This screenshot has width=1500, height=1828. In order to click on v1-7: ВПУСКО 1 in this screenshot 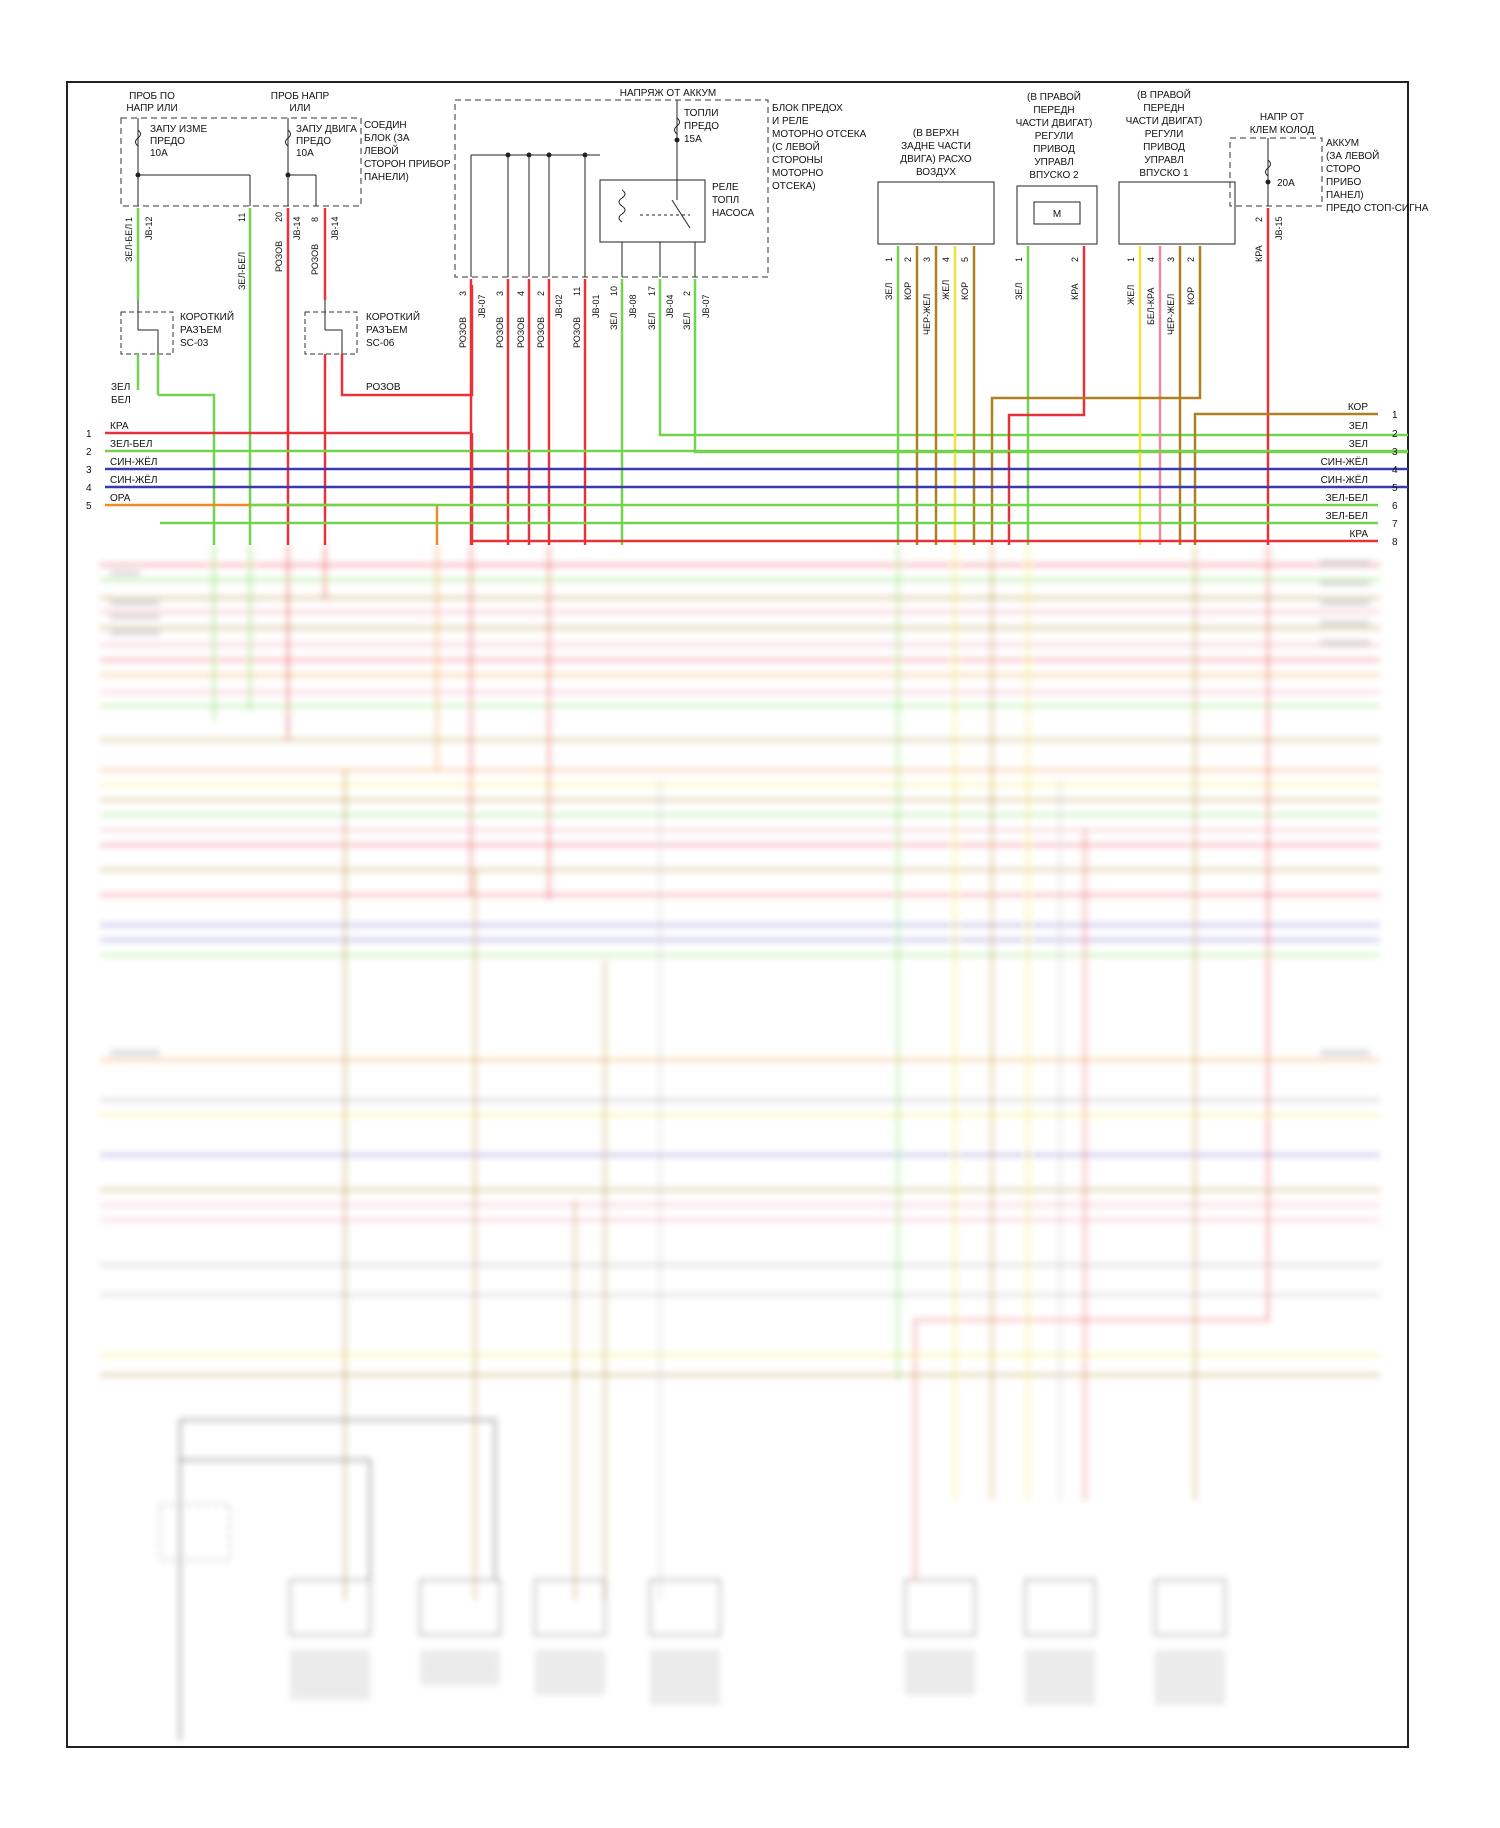, I will do `click(1164, 173)`.